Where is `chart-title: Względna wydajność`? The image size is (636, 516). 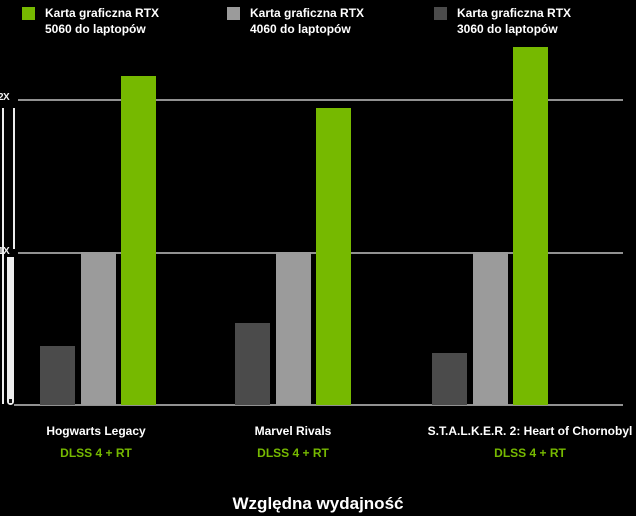
chart-title: Względna wydajność is located at coordinates (318, 503).